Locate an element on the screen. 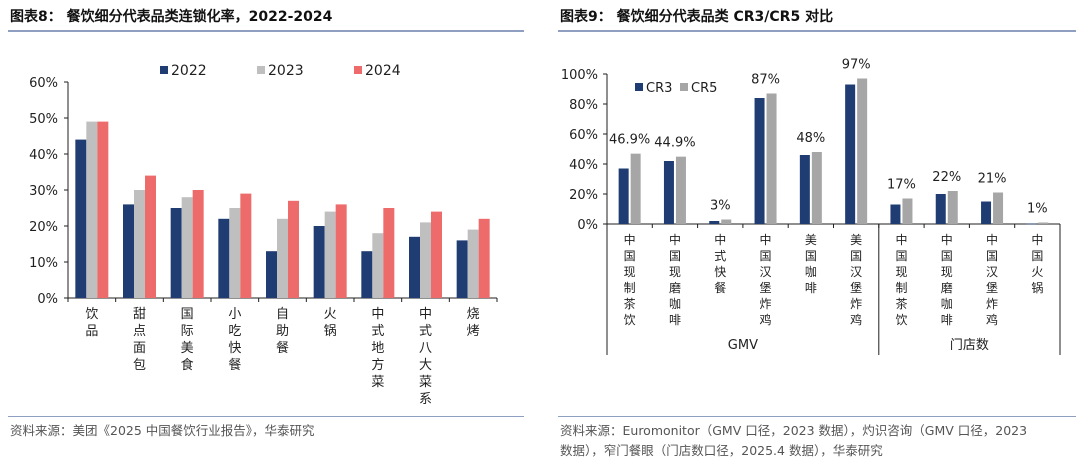  source-rule-left is located at coordinates (266, 416).